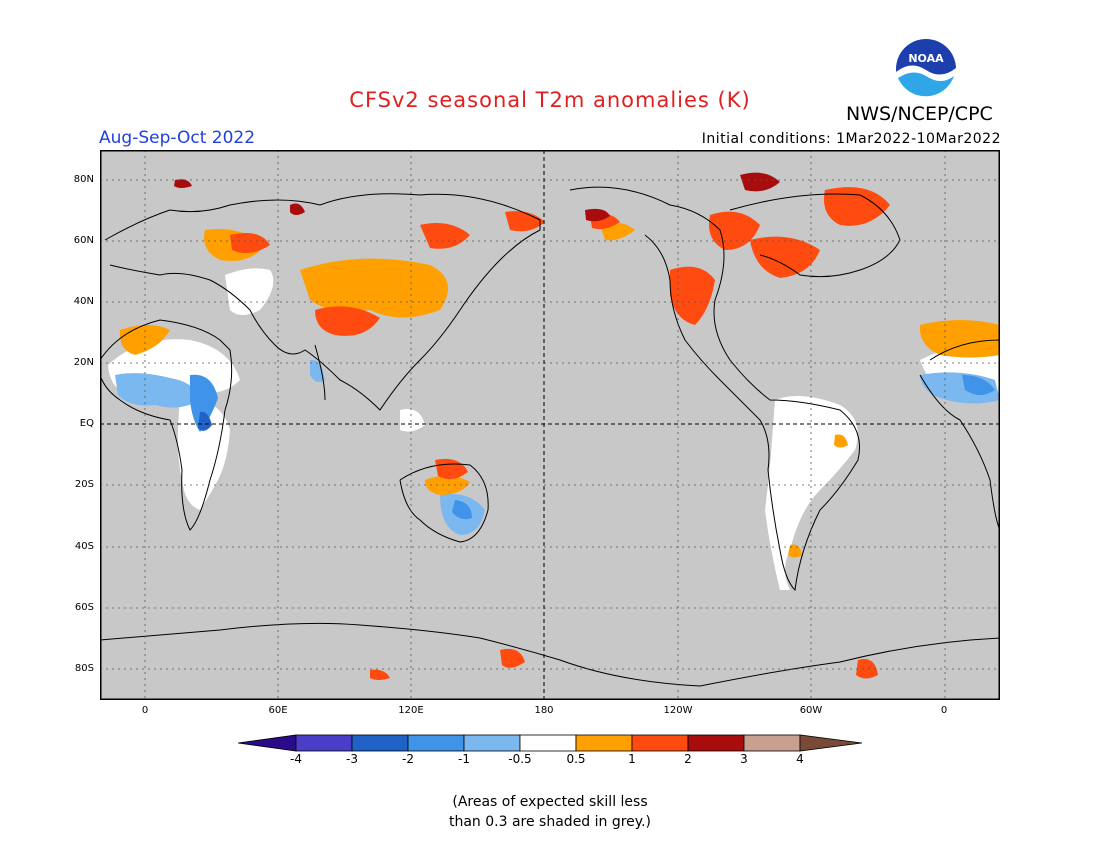 This screenshot has width=1100, height=850. Describe the element at coordinates (549, 822) in the screenshot. I see `skill-note-line-2: than 0.3 are shaded in grey.)` at that location.